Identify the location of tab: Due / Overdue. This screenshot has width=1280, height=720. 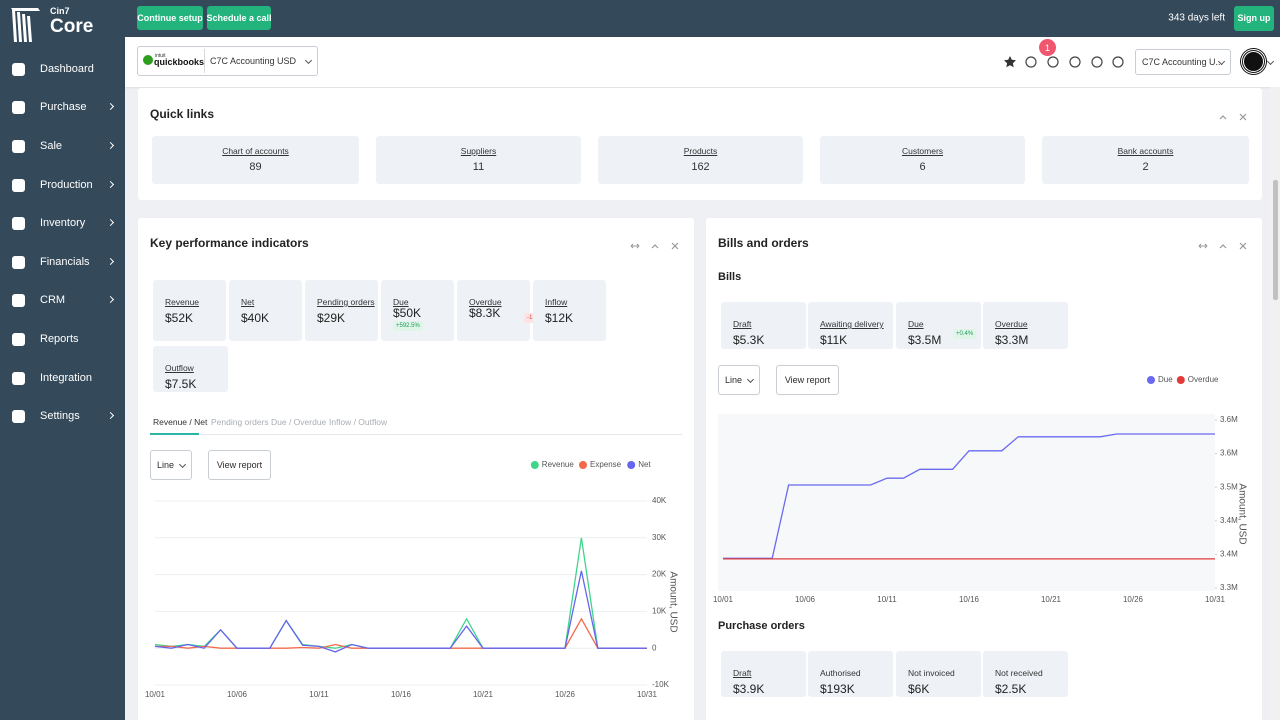
(299, 422).